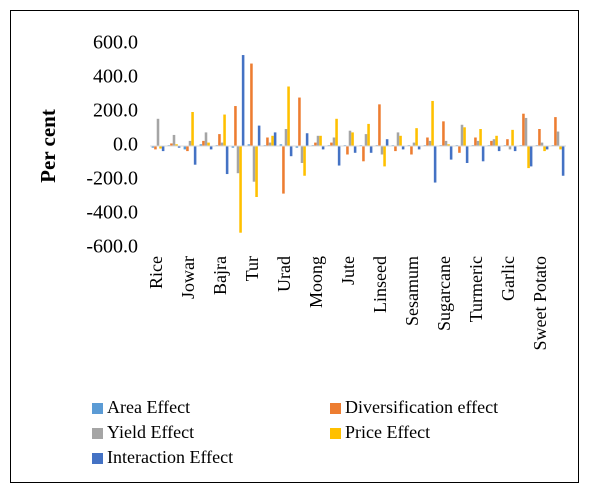  What do you see at coordinates (540, 303) in the screenshot?
I see `x-tick-label: Sweet Potato` at bounding box center [540, 303].